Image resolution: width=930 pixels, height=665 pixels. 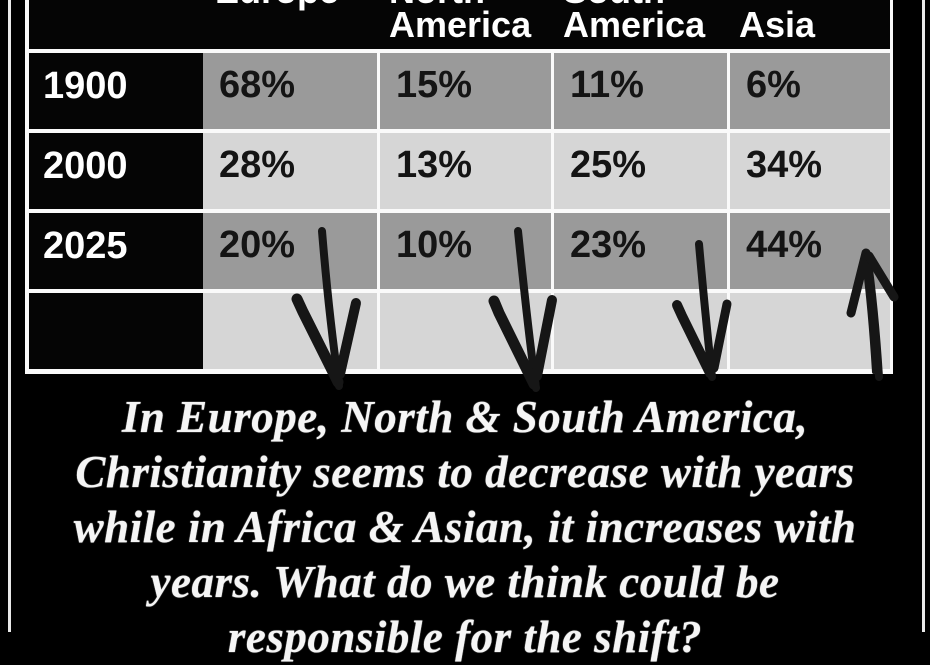 I want to click on value-2000-north-america: 13%, so click(x=464, y=171).